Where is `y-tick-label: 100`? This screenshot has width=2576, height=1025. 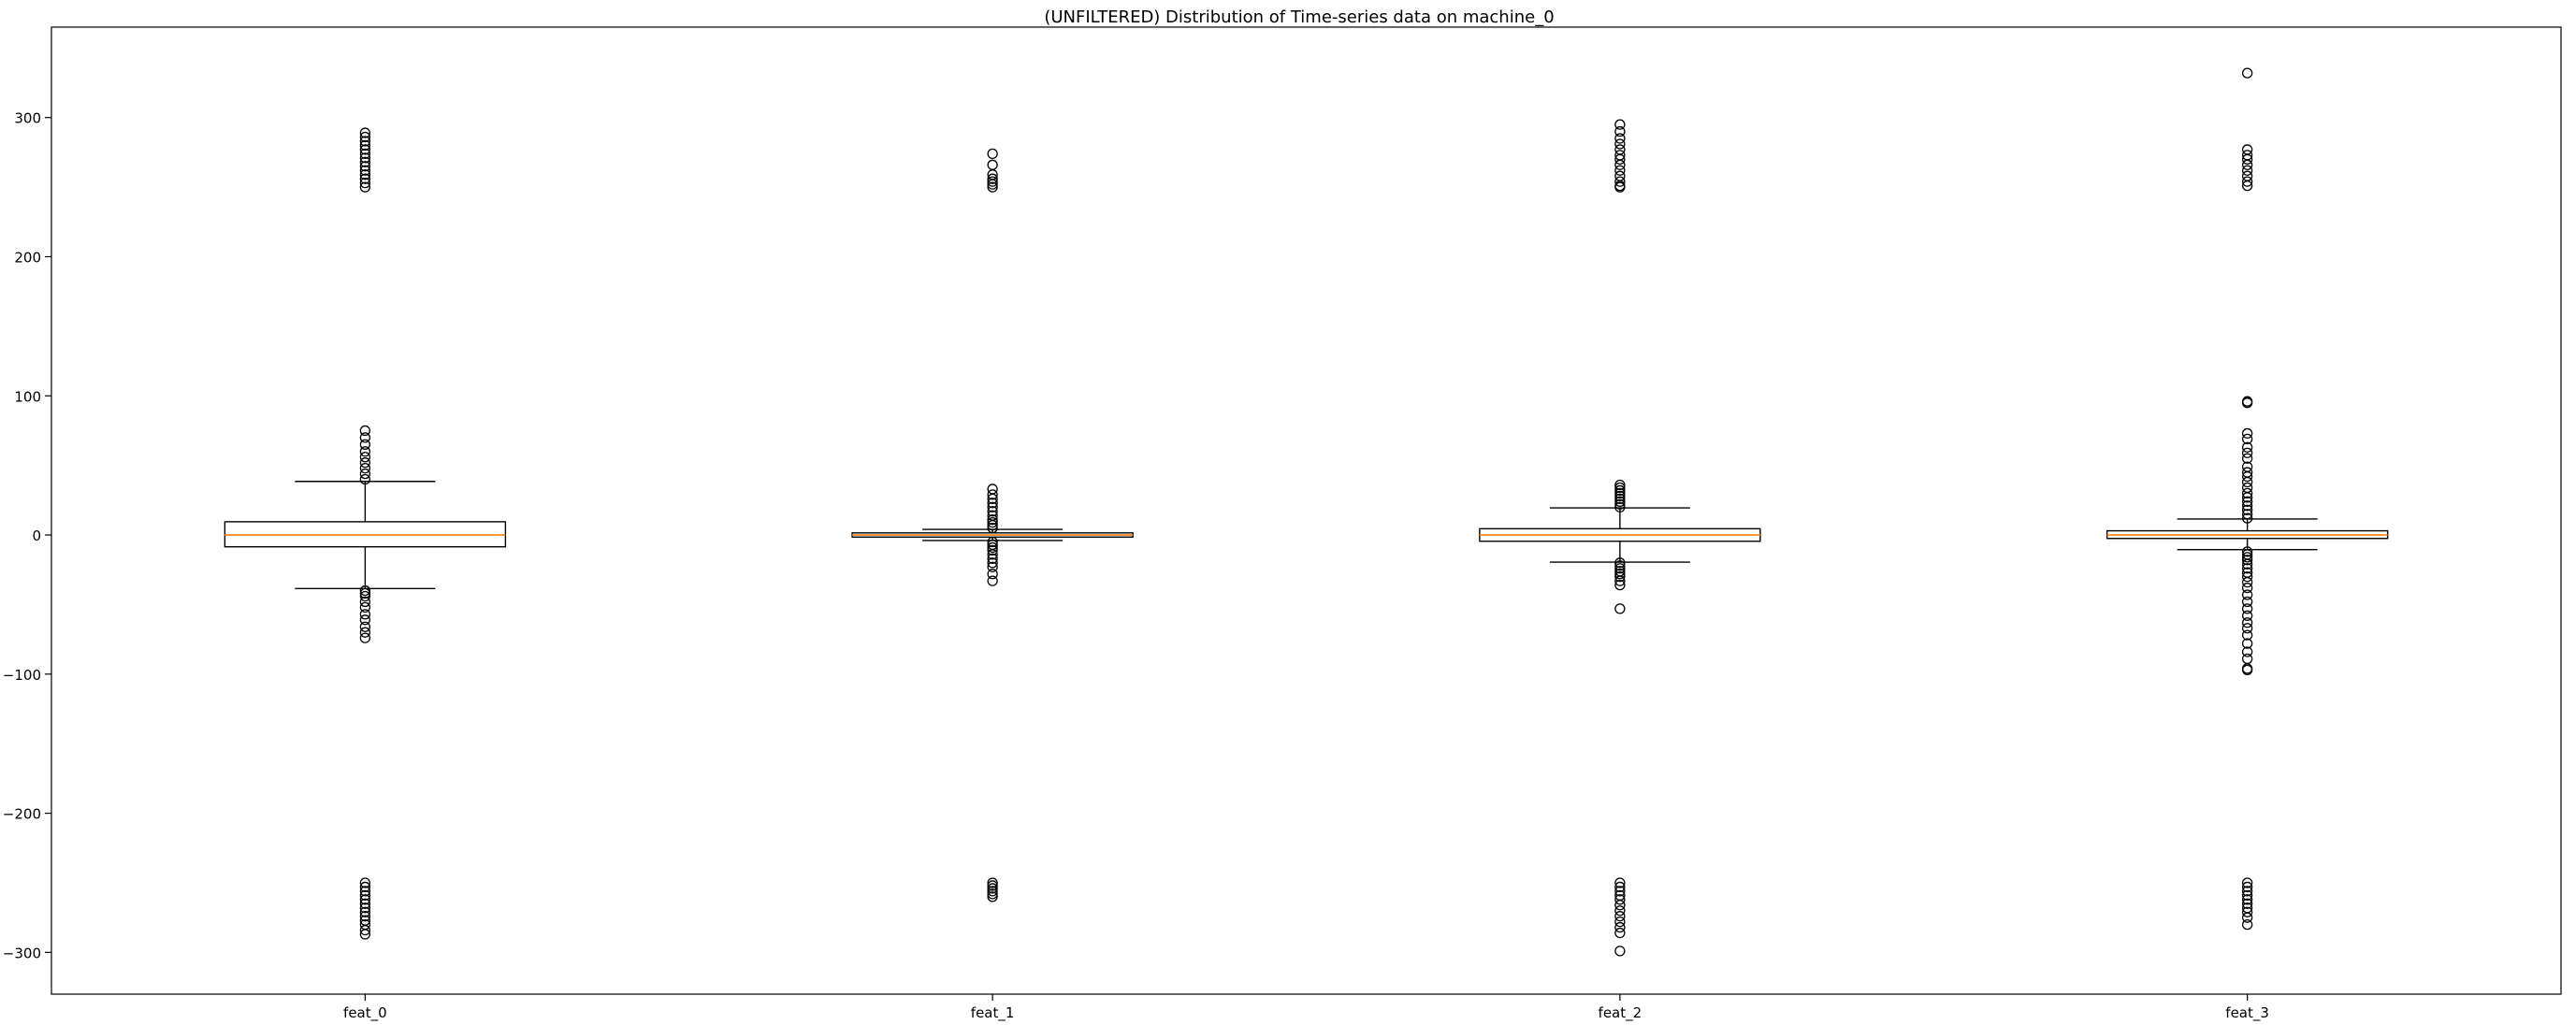 y-tick-label: 100 is located at coordinates (27, 397).